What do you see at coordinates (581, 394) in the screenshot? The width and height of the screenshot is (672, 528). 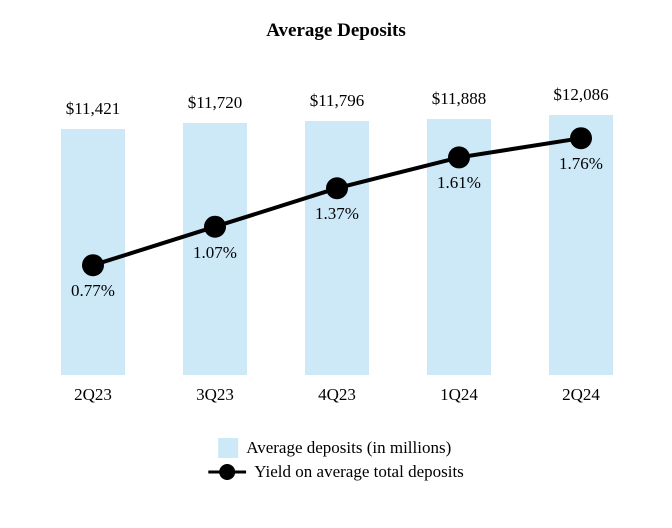 I see `category-label: 2Q24` at bounding box center [581, 394].